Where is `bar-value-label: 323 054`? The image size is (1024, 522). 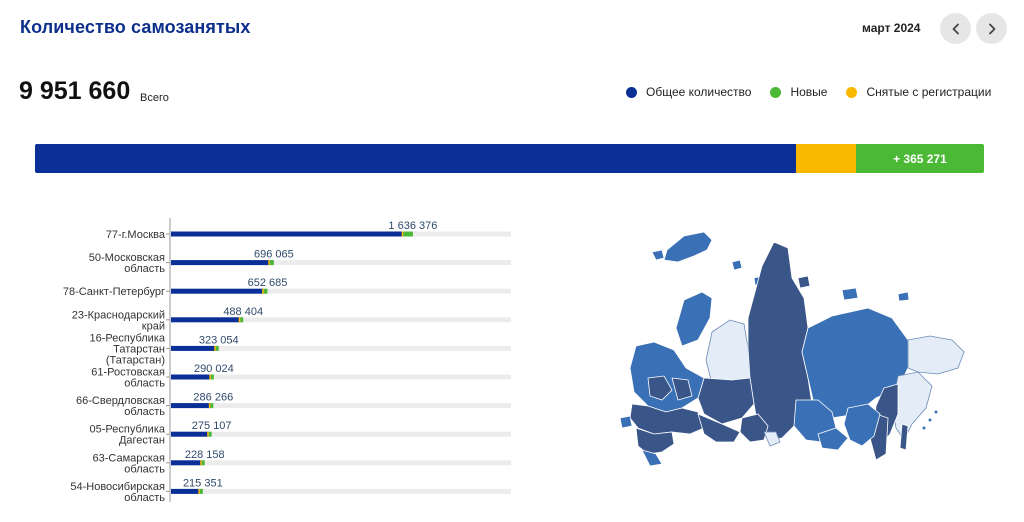 bar-value-label: 323 054 is located at coordinates (219, 340).